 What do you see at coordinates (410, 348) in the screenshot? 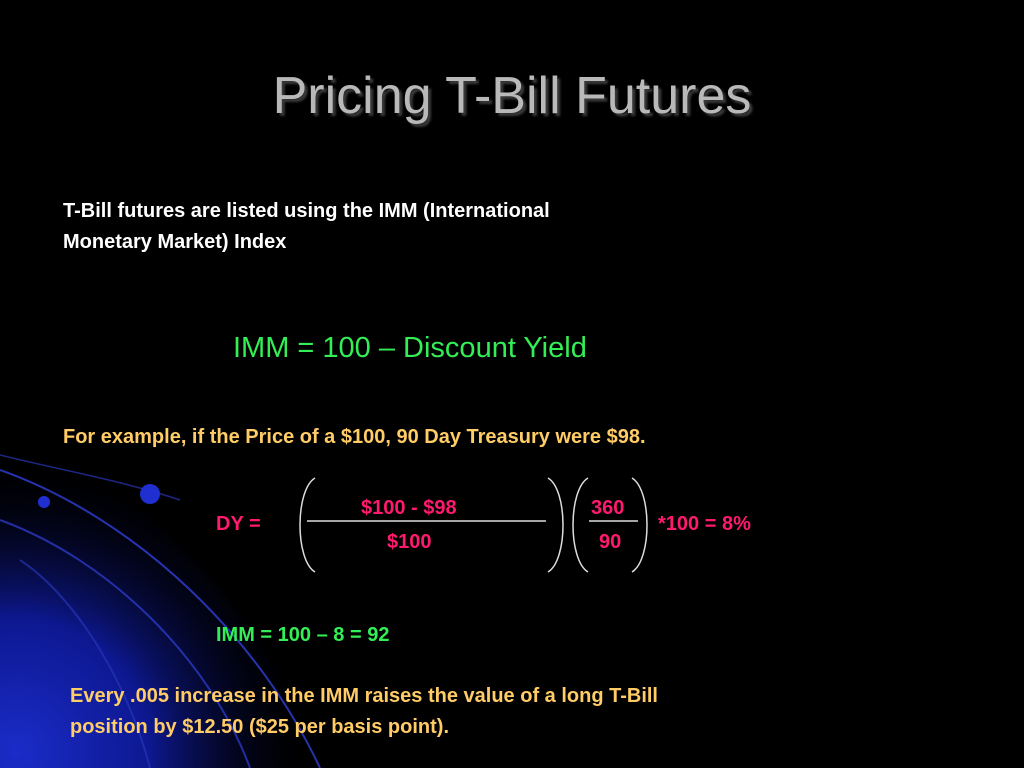
I see `imm-formula: IMM = 100 – Discount Yield` at bounding box center [410, 348].